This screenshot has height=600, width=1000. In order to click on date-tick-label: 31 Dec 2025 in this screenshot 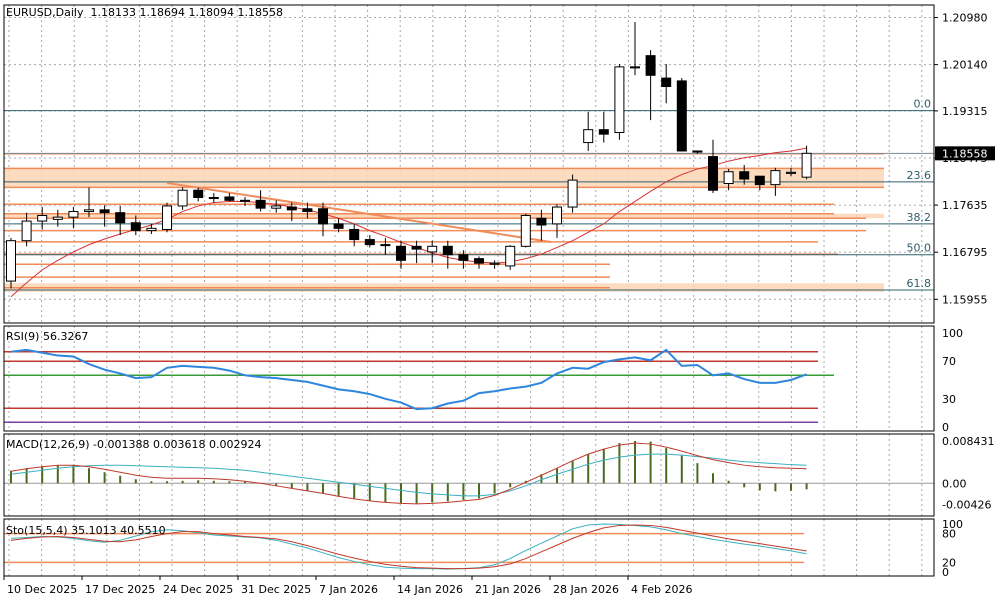, I will do `click(276, 589)`.